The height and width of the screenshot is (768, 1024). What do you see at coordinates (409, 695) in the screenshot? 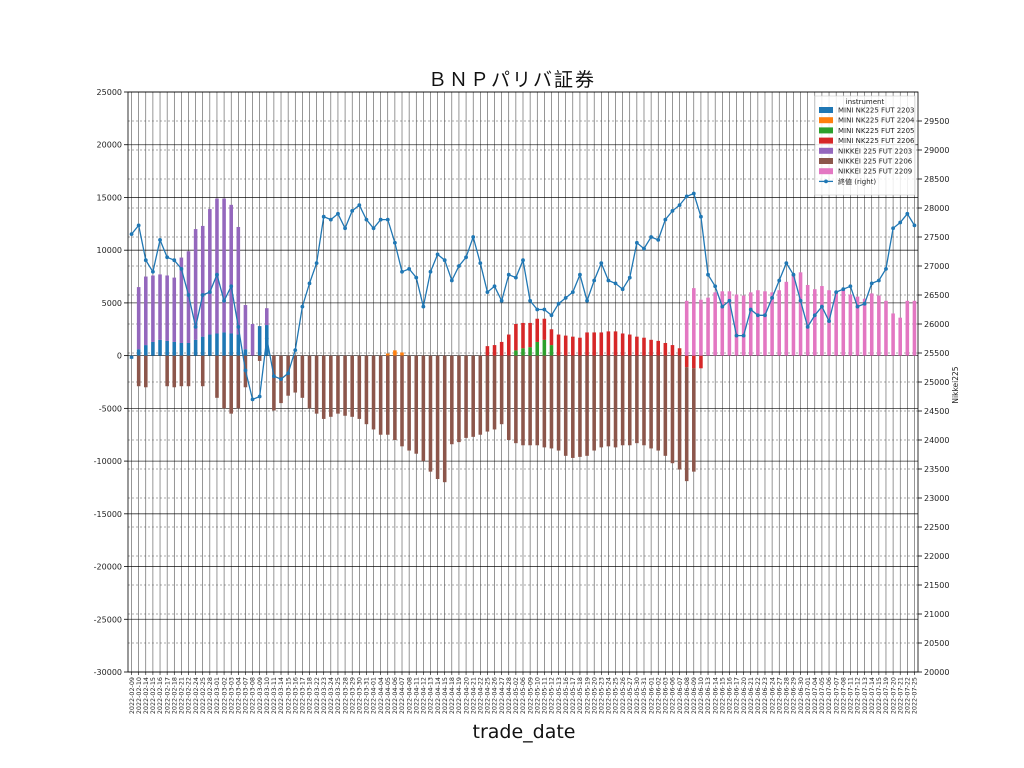
I see `x-tick-label: 2022-04-08` at bounding box center [409, 695].